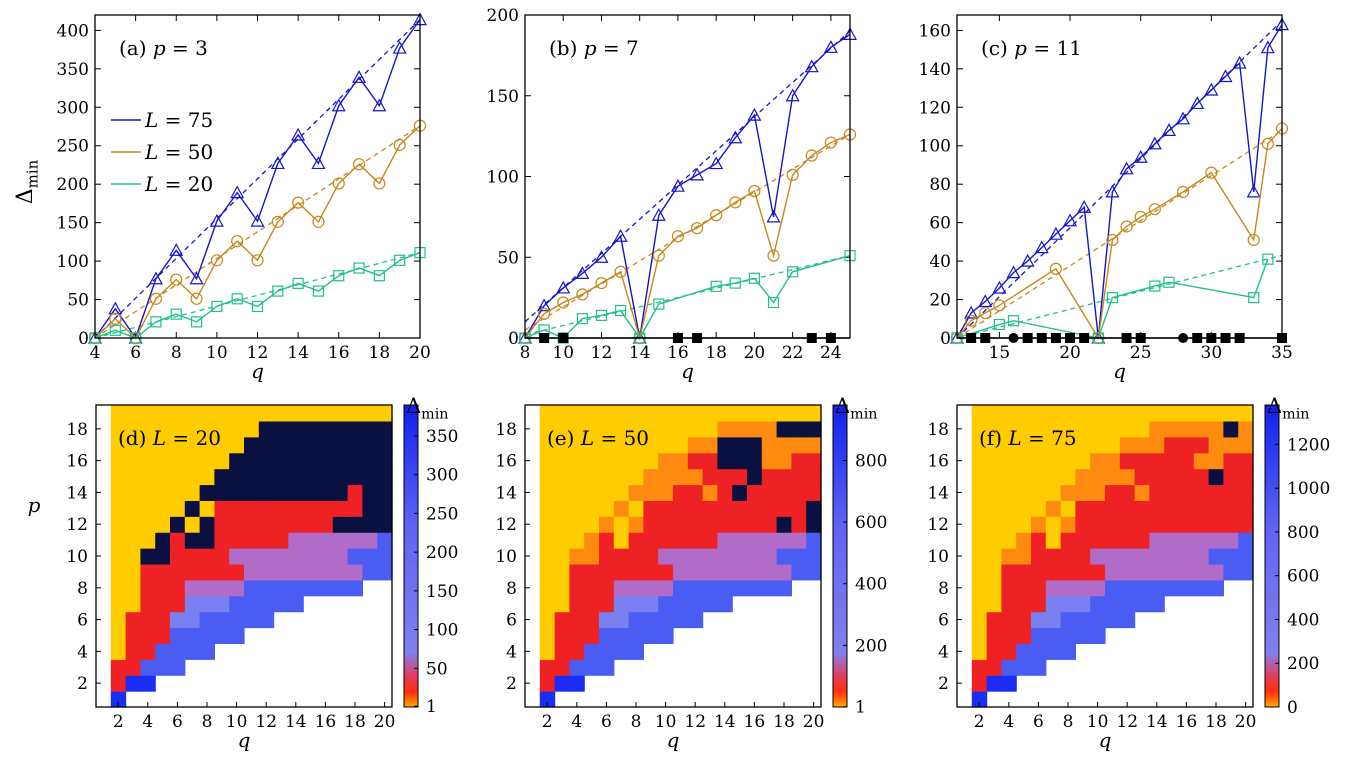  Describe the element at coordinates (871, 646) in the screenshot. I see `colorbar-tick-label: 200` at that location.